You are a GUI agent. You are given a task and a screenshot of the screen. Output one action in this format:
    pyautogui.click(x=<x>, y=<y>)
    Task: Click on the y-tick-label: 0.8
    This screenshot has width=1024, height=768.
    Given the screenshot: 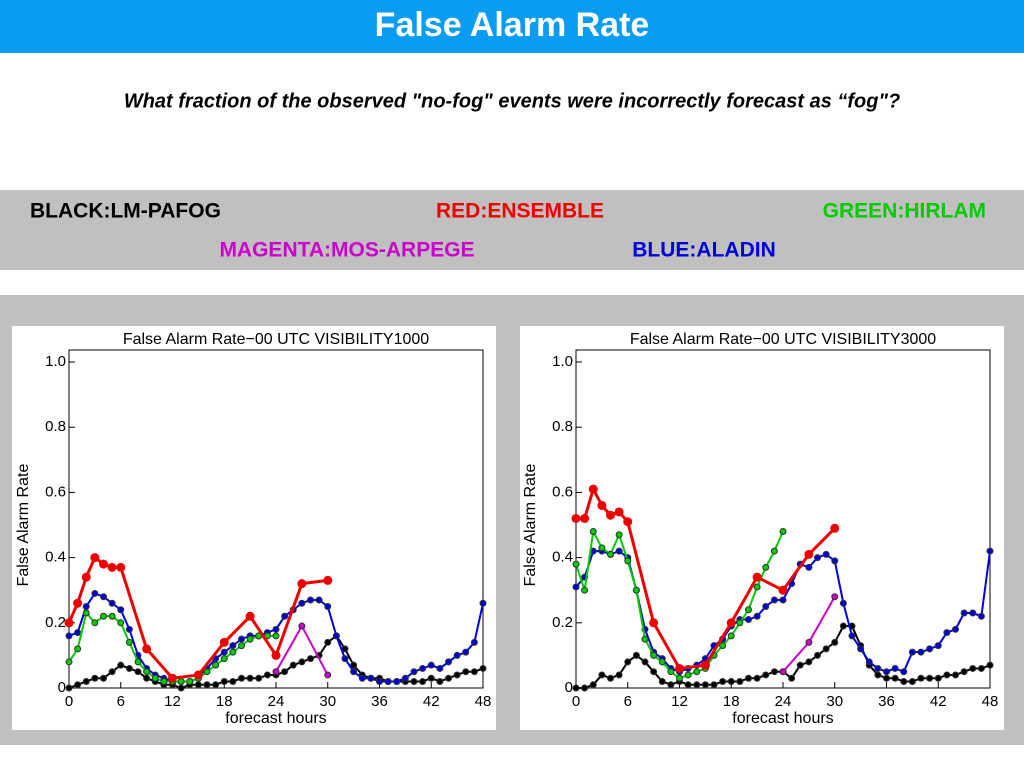 What is the action you would take?
    pyautogui.click(x=562, y=426)
    